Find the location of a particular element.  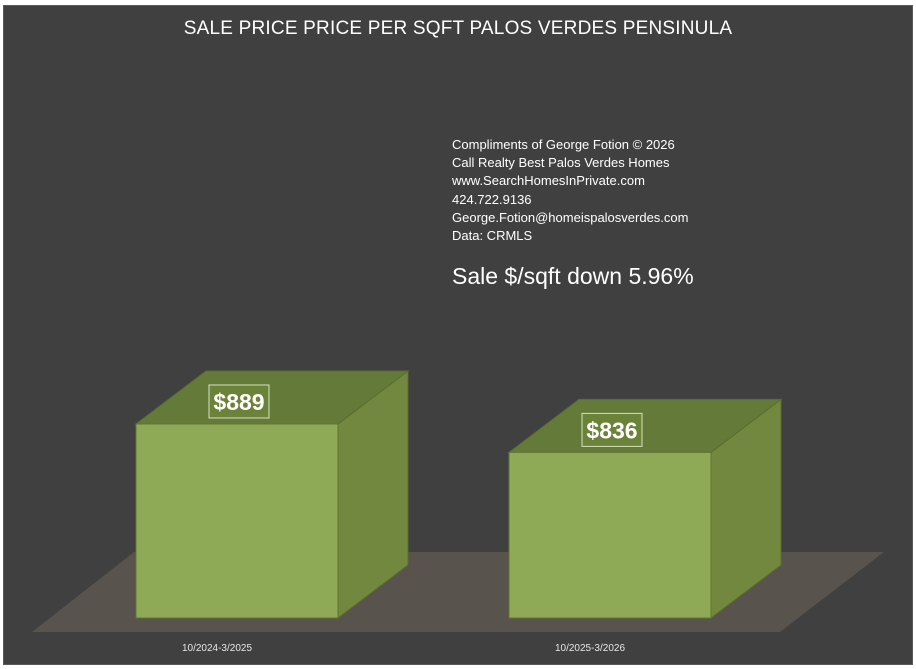

info-email: George.Fotion@homeispalosverdes.com is located at coordinates (570, 217).